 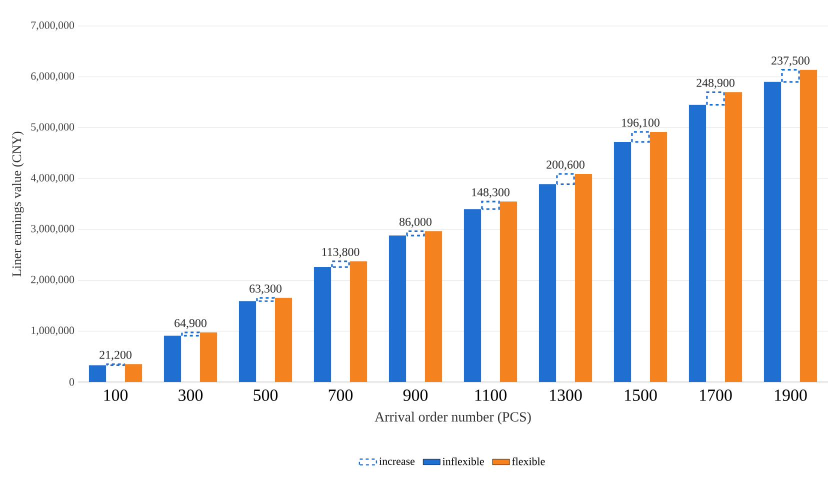 I want to click on data-label: 237,500, so click(x=791, y=61).